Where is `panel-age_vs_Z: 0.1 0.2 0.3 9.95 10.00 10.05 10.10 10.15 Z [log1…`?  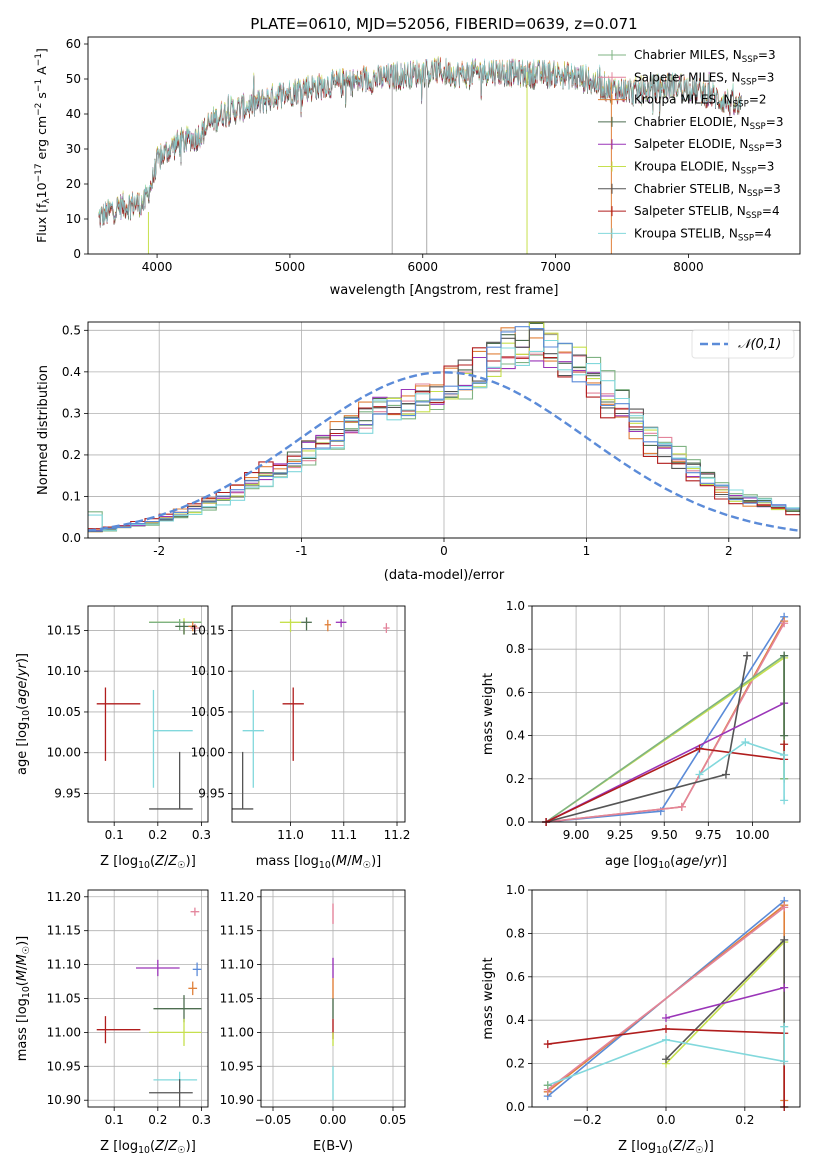
panel-age_vs_Z: 0.1 0.2 0.3 9.95 10.00 10.05 10.10 10.15 Z [log1… is located at coordinates (113, 738).